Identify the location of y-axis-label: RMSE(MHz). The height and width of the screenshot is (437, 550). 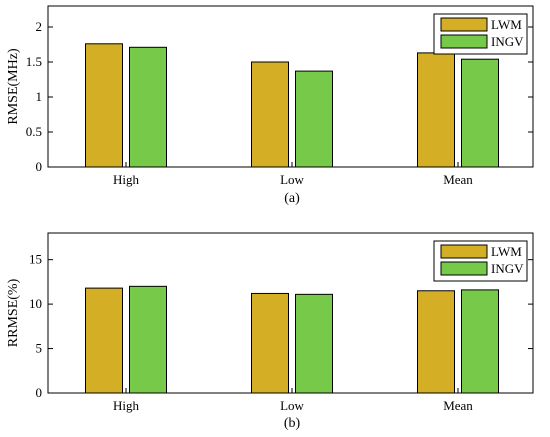
(13, 86).